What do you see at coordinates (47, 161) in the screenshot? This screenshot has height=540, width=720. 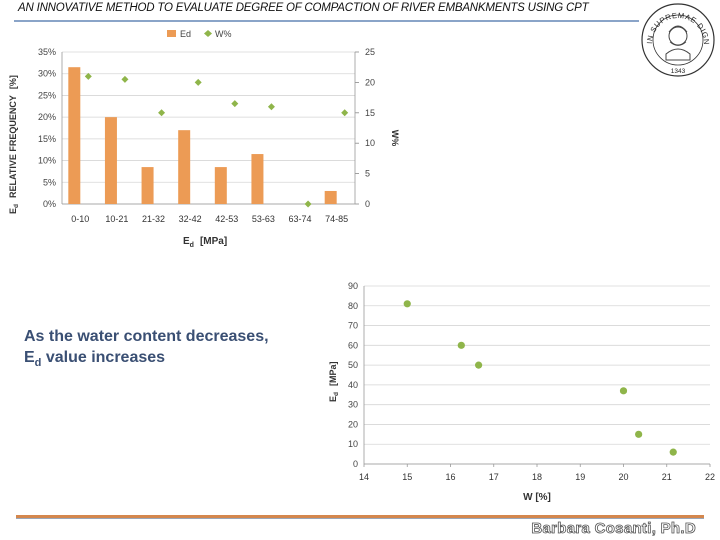 I see `y-tick-label: 10%` at bounding box center [47, 161].